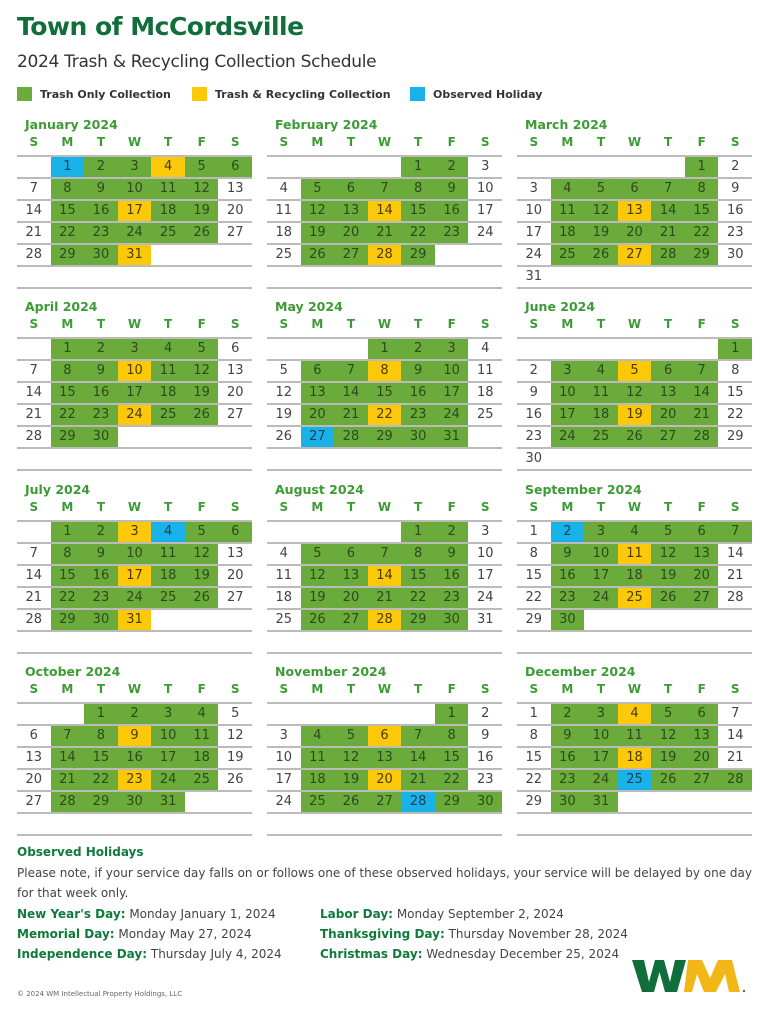 The image size is (769, 1024). Describe the element at coordinates (134, 621) in the screenshot. I see `week-row: 28 29 30 31` at that location.